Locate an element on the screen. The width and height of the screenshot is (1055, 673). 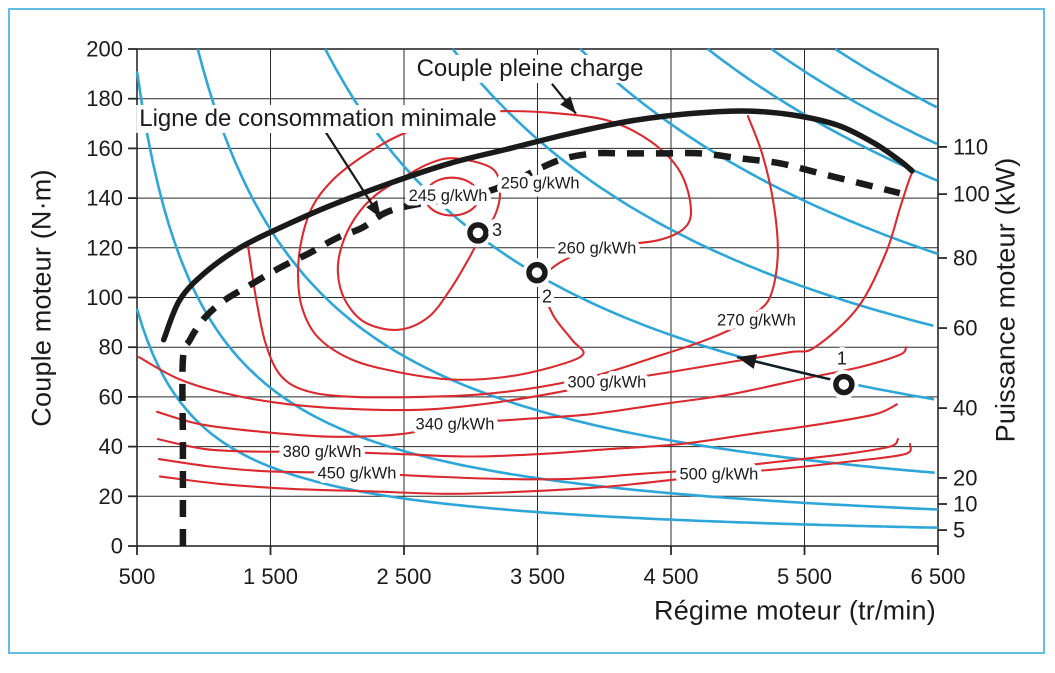
iso-power-curve-120kw is located at coordinates (886, 78).